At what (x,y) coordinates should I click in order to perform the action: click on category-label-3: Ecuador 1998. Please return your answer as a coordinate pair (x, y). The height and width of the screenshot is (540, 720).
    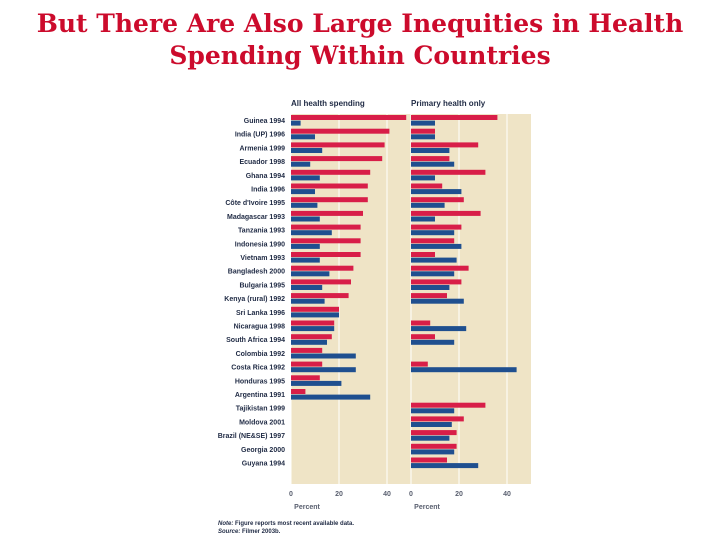
    Looking at the image, I should click on (262, 162).